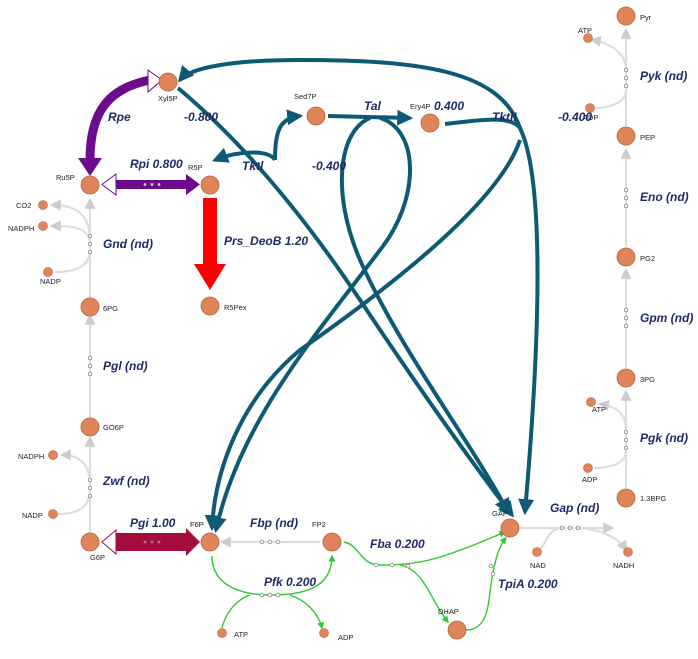 This screenshot has height=659, width=698. I want to click on glycolysis-midpoints, so click(377, 580).